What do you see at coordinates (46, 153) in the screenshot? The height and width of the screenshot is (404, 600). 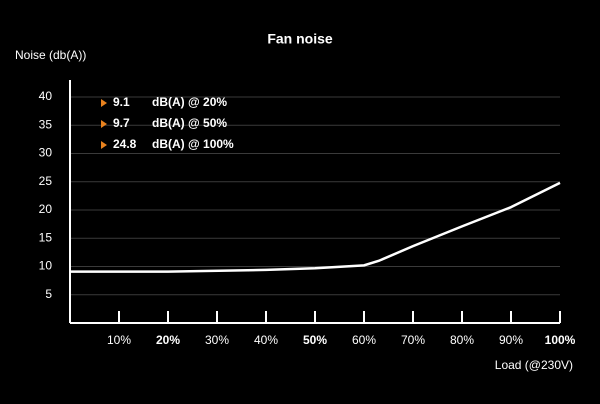 I see `y-tick-label: 30` at bounding box center [46, 153].